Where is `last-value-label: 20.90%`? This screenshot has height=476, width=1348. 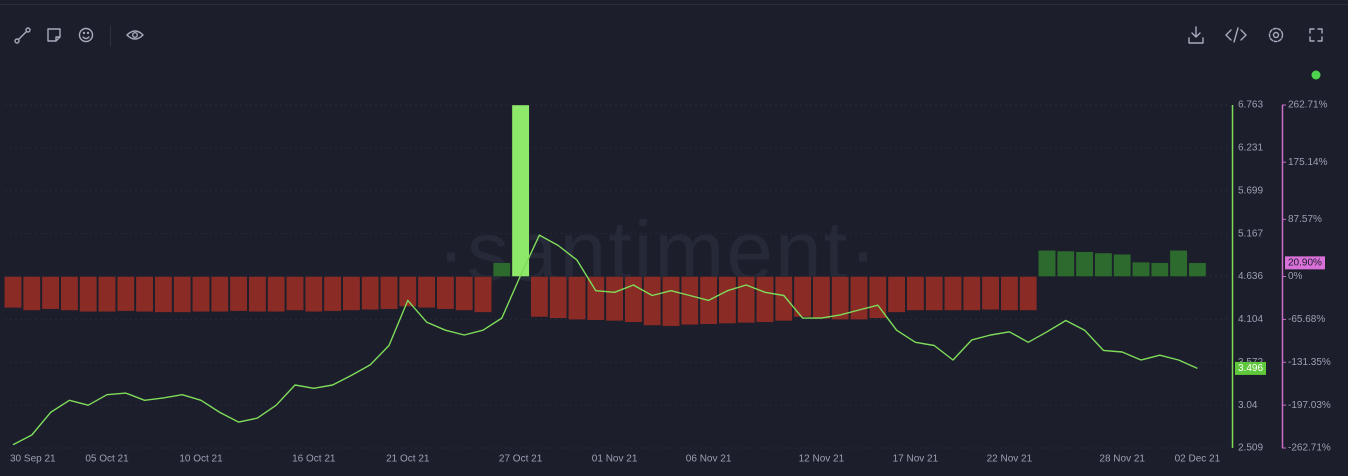 last-value-label: 20.90% is located at coordinates (1305, 262).